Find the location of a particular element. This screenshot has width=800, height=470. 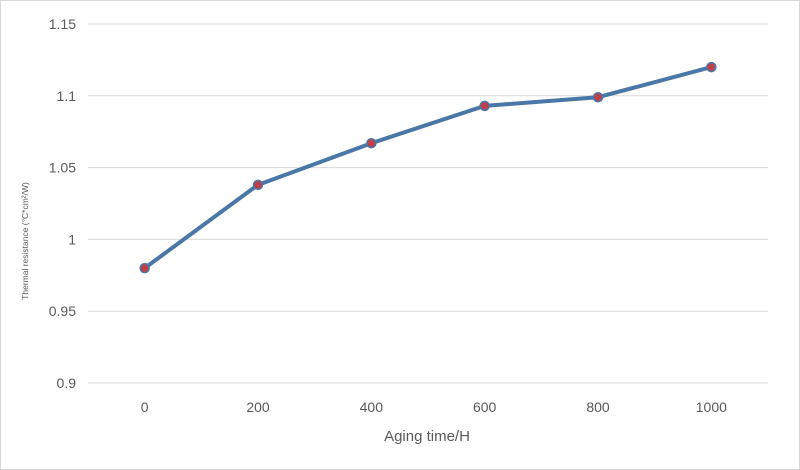

y-tick-label: 1.15 is located at coordinates (62, 24).